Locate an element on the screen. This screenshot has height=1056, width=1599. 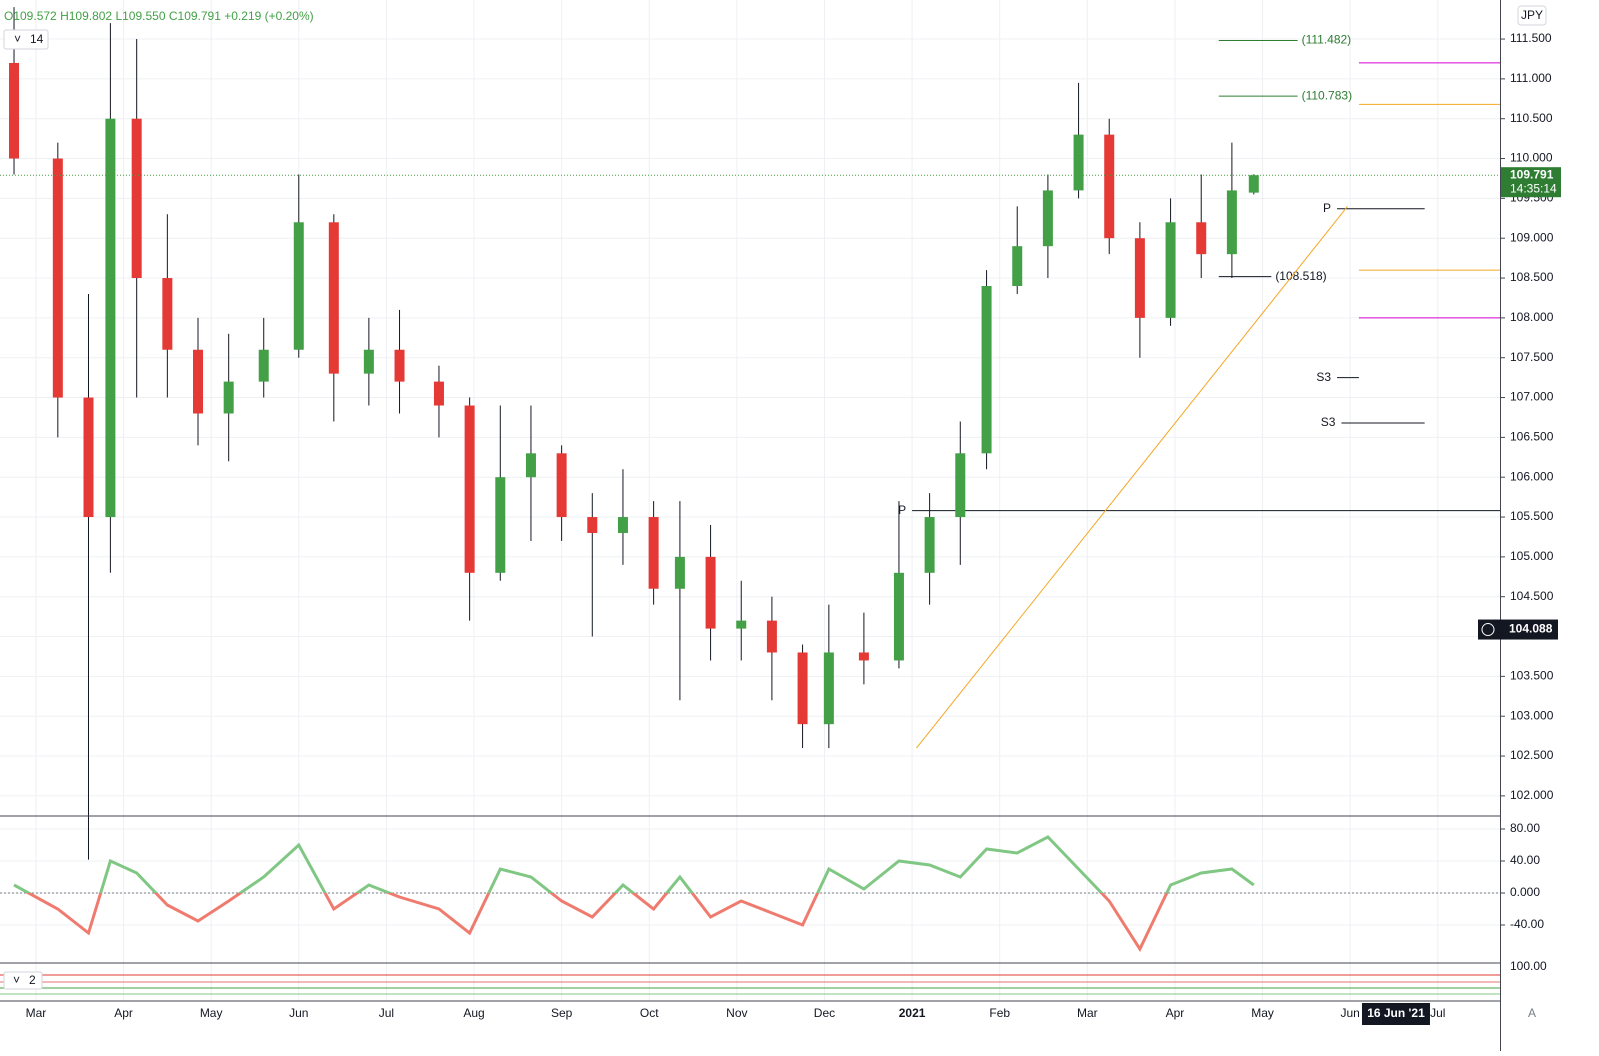
y-tick-label: -40.00 is located at coordinates (1527, 924).